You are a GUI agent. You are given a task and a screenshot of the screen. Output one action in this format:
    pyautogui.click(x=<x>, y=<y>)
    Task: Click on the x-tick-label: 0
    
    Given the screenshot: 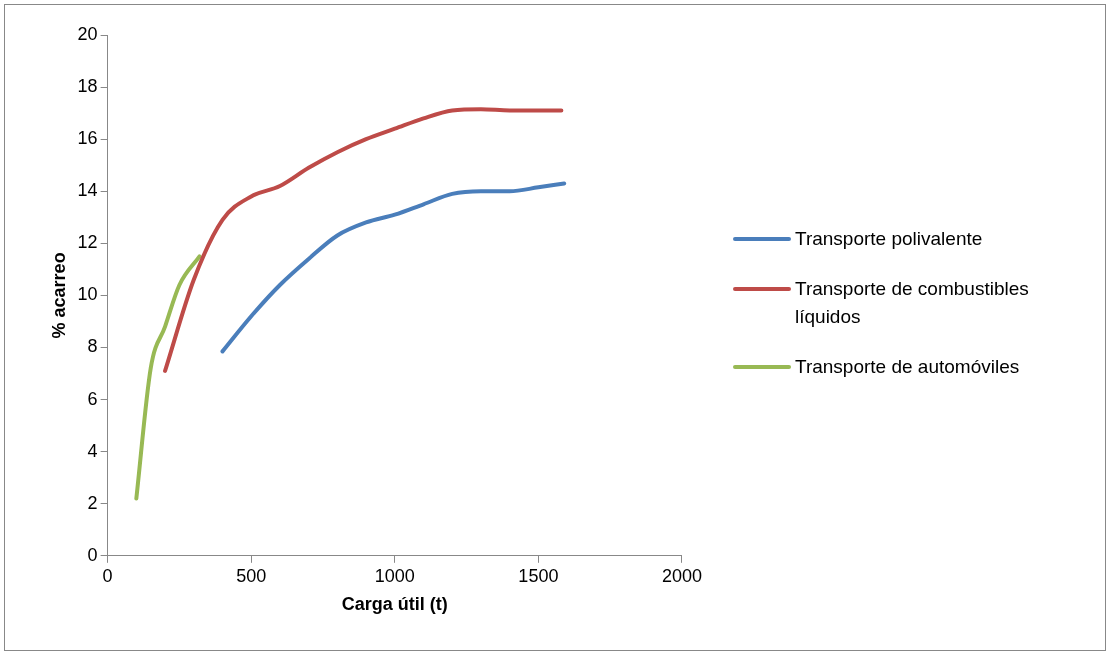 What is the action you would take?
    pyautogui.click(x=107, y=575)
    